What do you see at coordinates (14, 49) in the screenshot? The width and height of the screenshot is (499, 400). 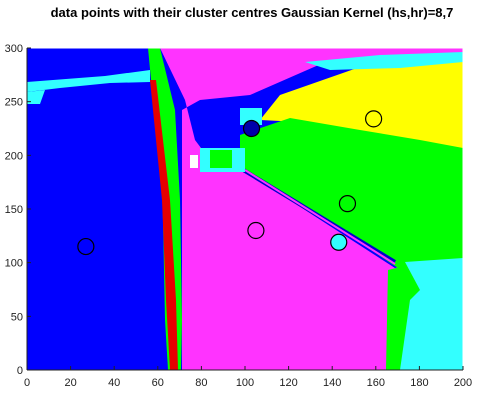 I see `y-tick-label: 300` at bounding box center [14, 49].